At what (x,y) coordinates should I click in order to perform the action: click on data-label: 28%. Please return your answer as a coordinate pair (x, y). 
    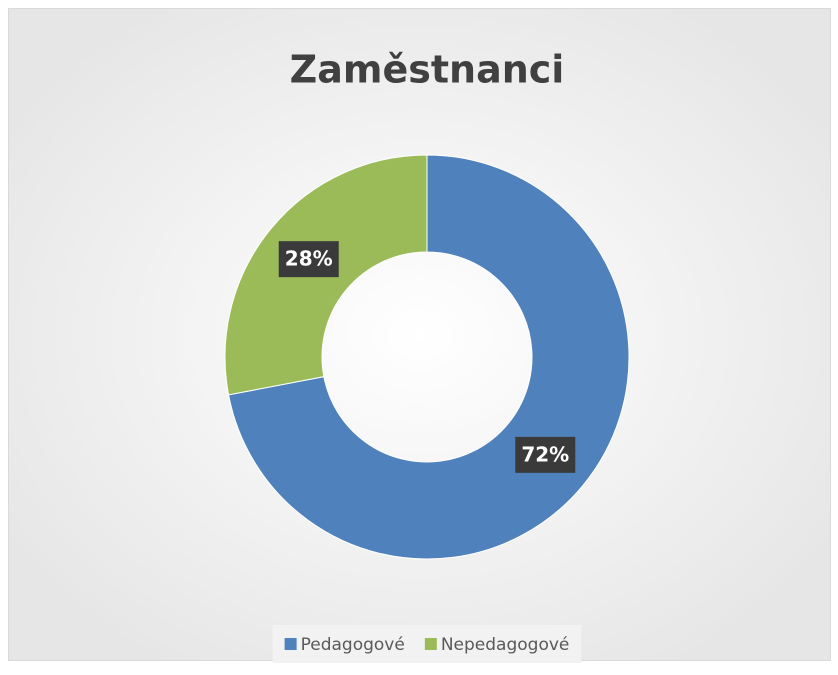
    Looking at the image, I should click on (309, 259).